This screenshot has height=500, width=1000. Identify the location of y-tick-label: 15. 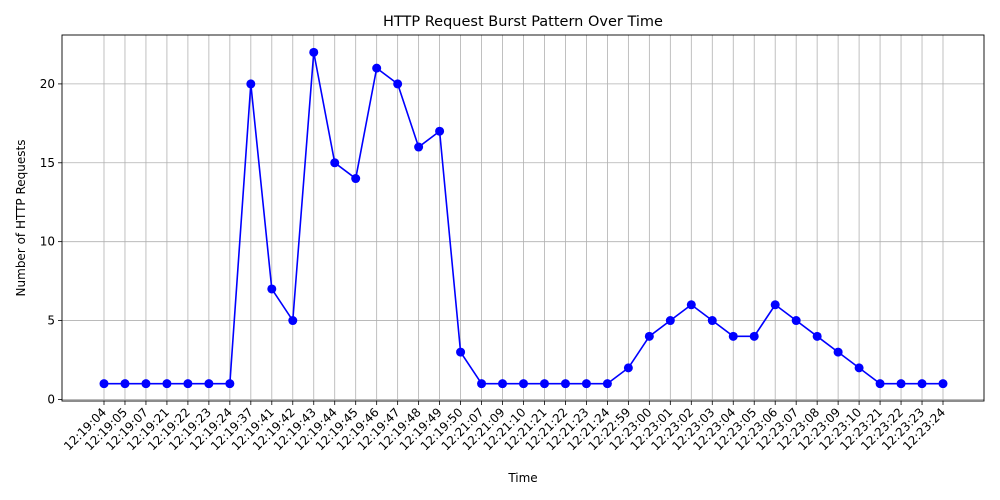
(47, 163).